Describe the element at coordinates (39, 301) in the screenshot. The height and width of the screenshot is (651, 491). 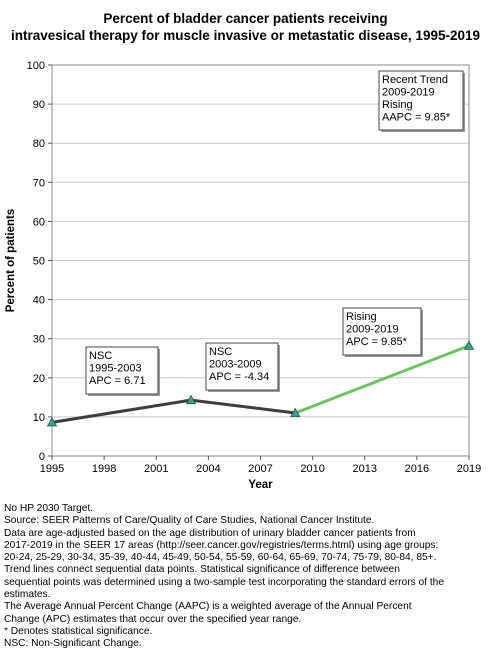
I see `y-tick-label: 40` at that location.